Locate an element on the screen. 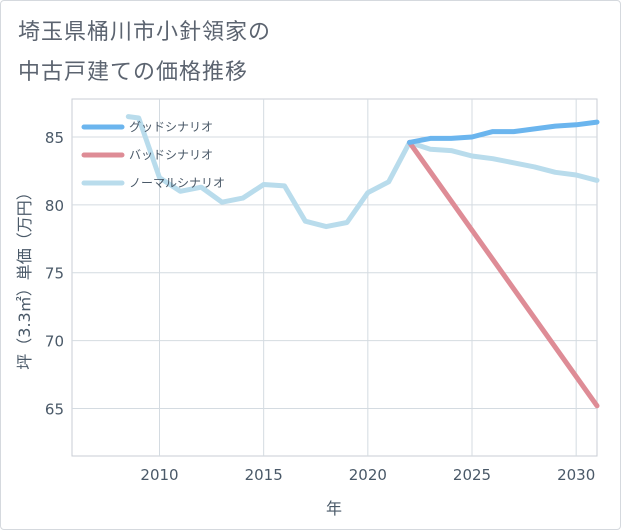 This screenshot has width=621, height=530. chart-title-line-2: 中古戸建ての価格推移 is located at coordinates (133, 72).